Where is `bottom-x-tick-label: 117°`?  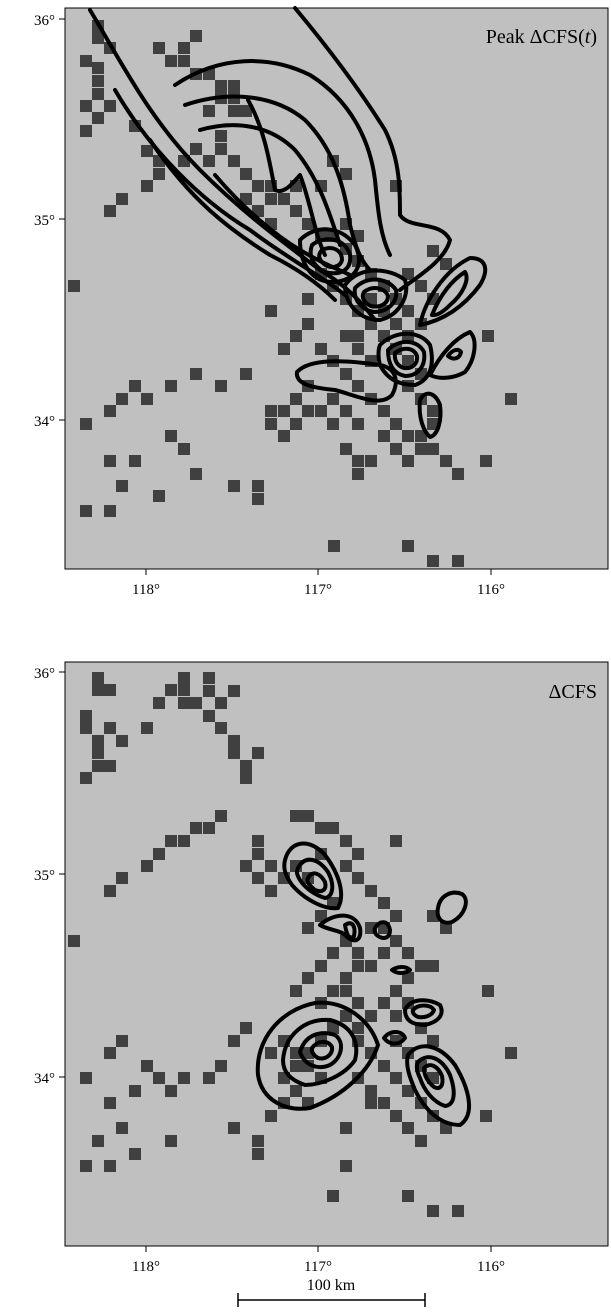
bottom-x-tick-label: 117° is located at coordinates (318, 1267).